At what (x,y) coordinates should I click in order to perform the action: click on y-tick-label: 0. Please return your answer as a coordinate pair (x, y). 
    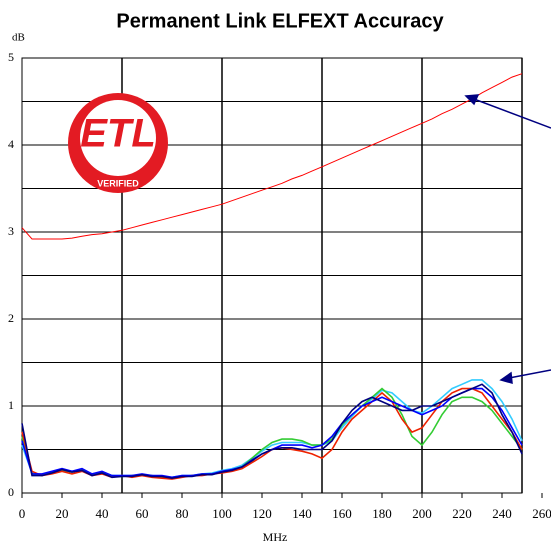
    Looking at the image, I should click on (11, 492).